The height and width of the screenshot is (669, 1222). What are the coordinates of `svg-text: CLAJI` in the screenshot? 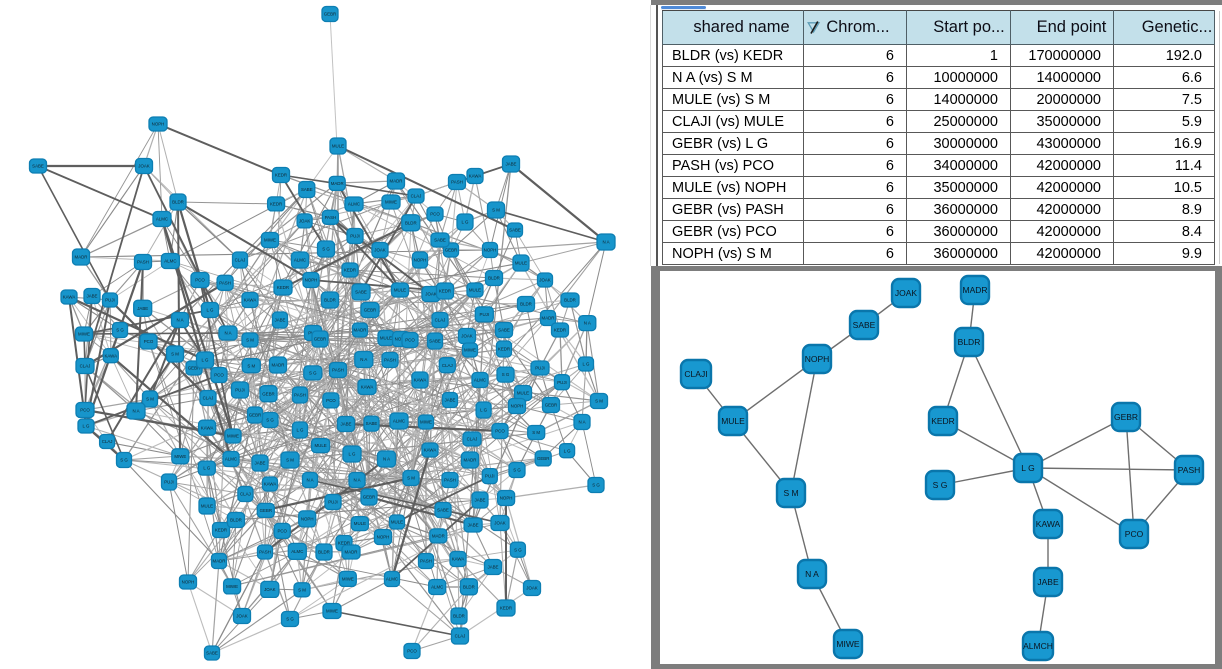 It's located at (695, 374).